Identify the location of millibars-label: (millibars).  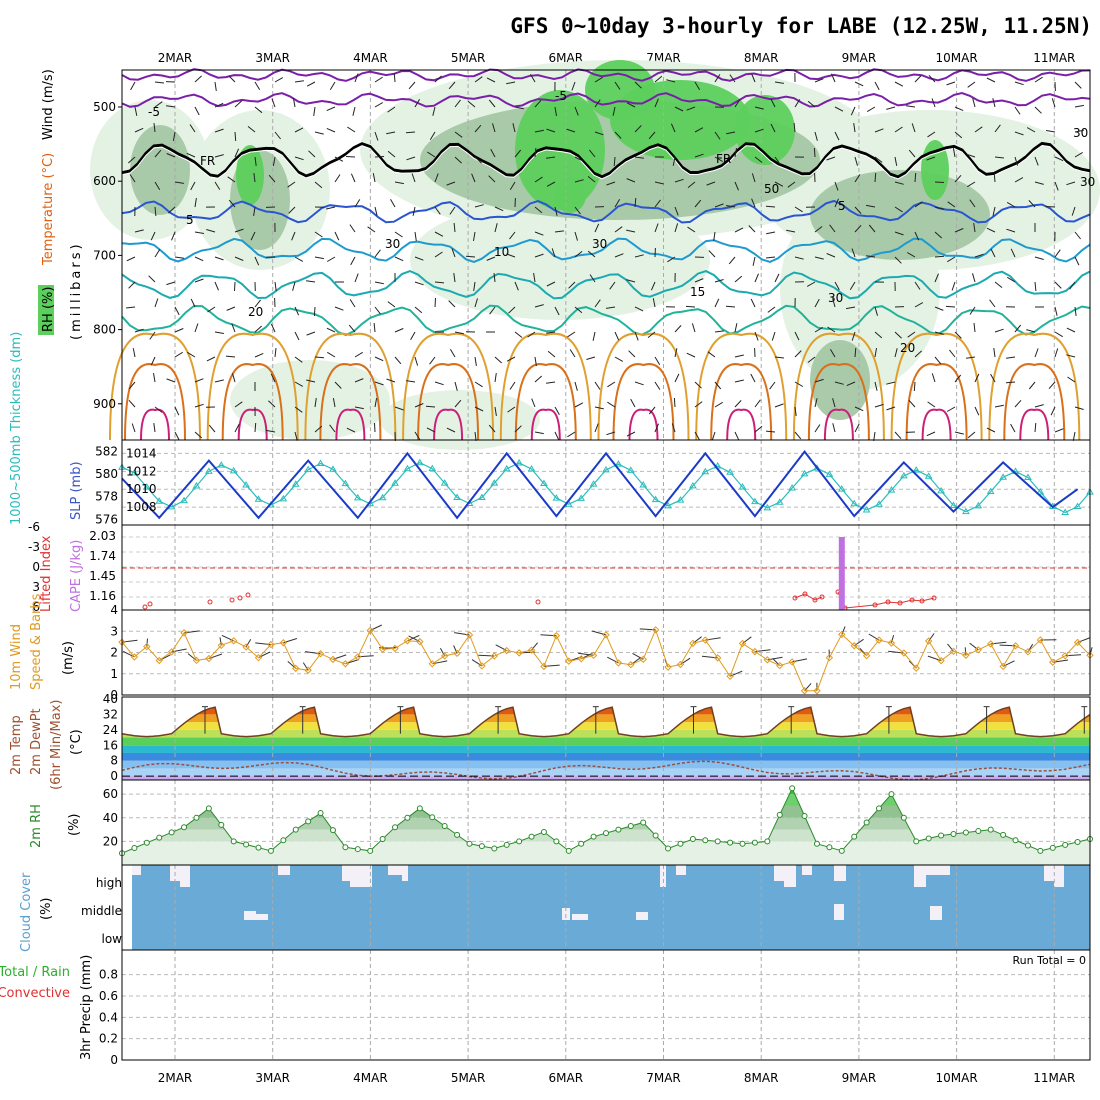
(76, 290).